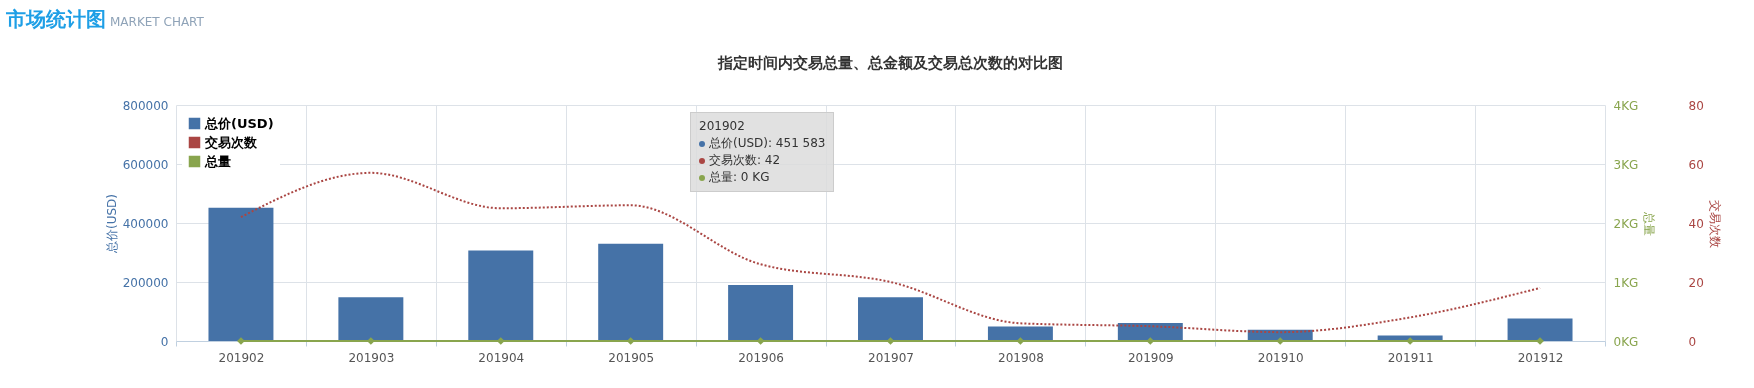 The width and height of the screenshot is (1754, 388). I want to click on annotation: 总量: 0 KG, so click(739, 177).